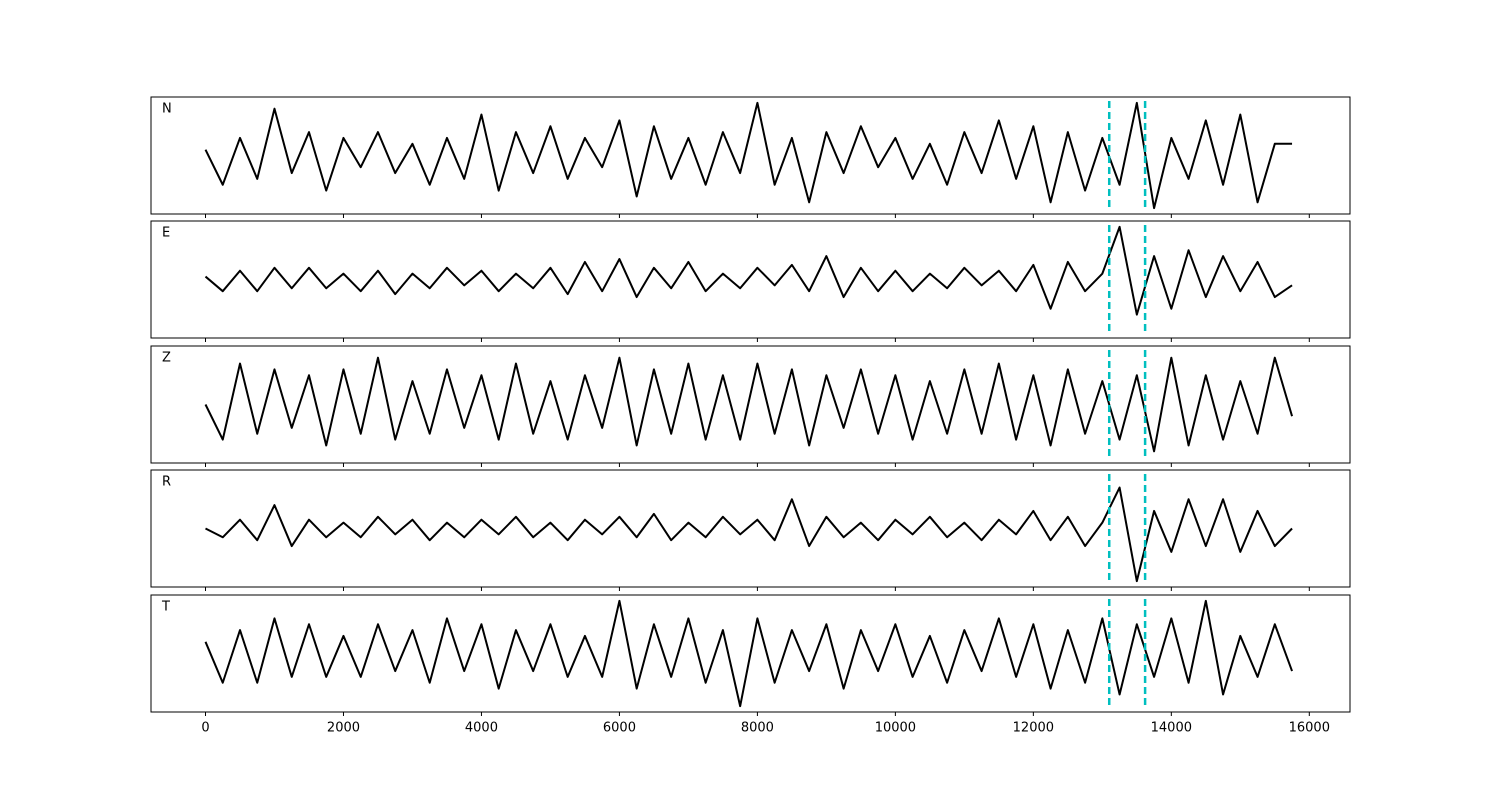 This screenshot has width=1500, height=800. Describe the element at coordinates (1309, 728) in the screenshot. I see `x-tick-label: 16000` at that location.